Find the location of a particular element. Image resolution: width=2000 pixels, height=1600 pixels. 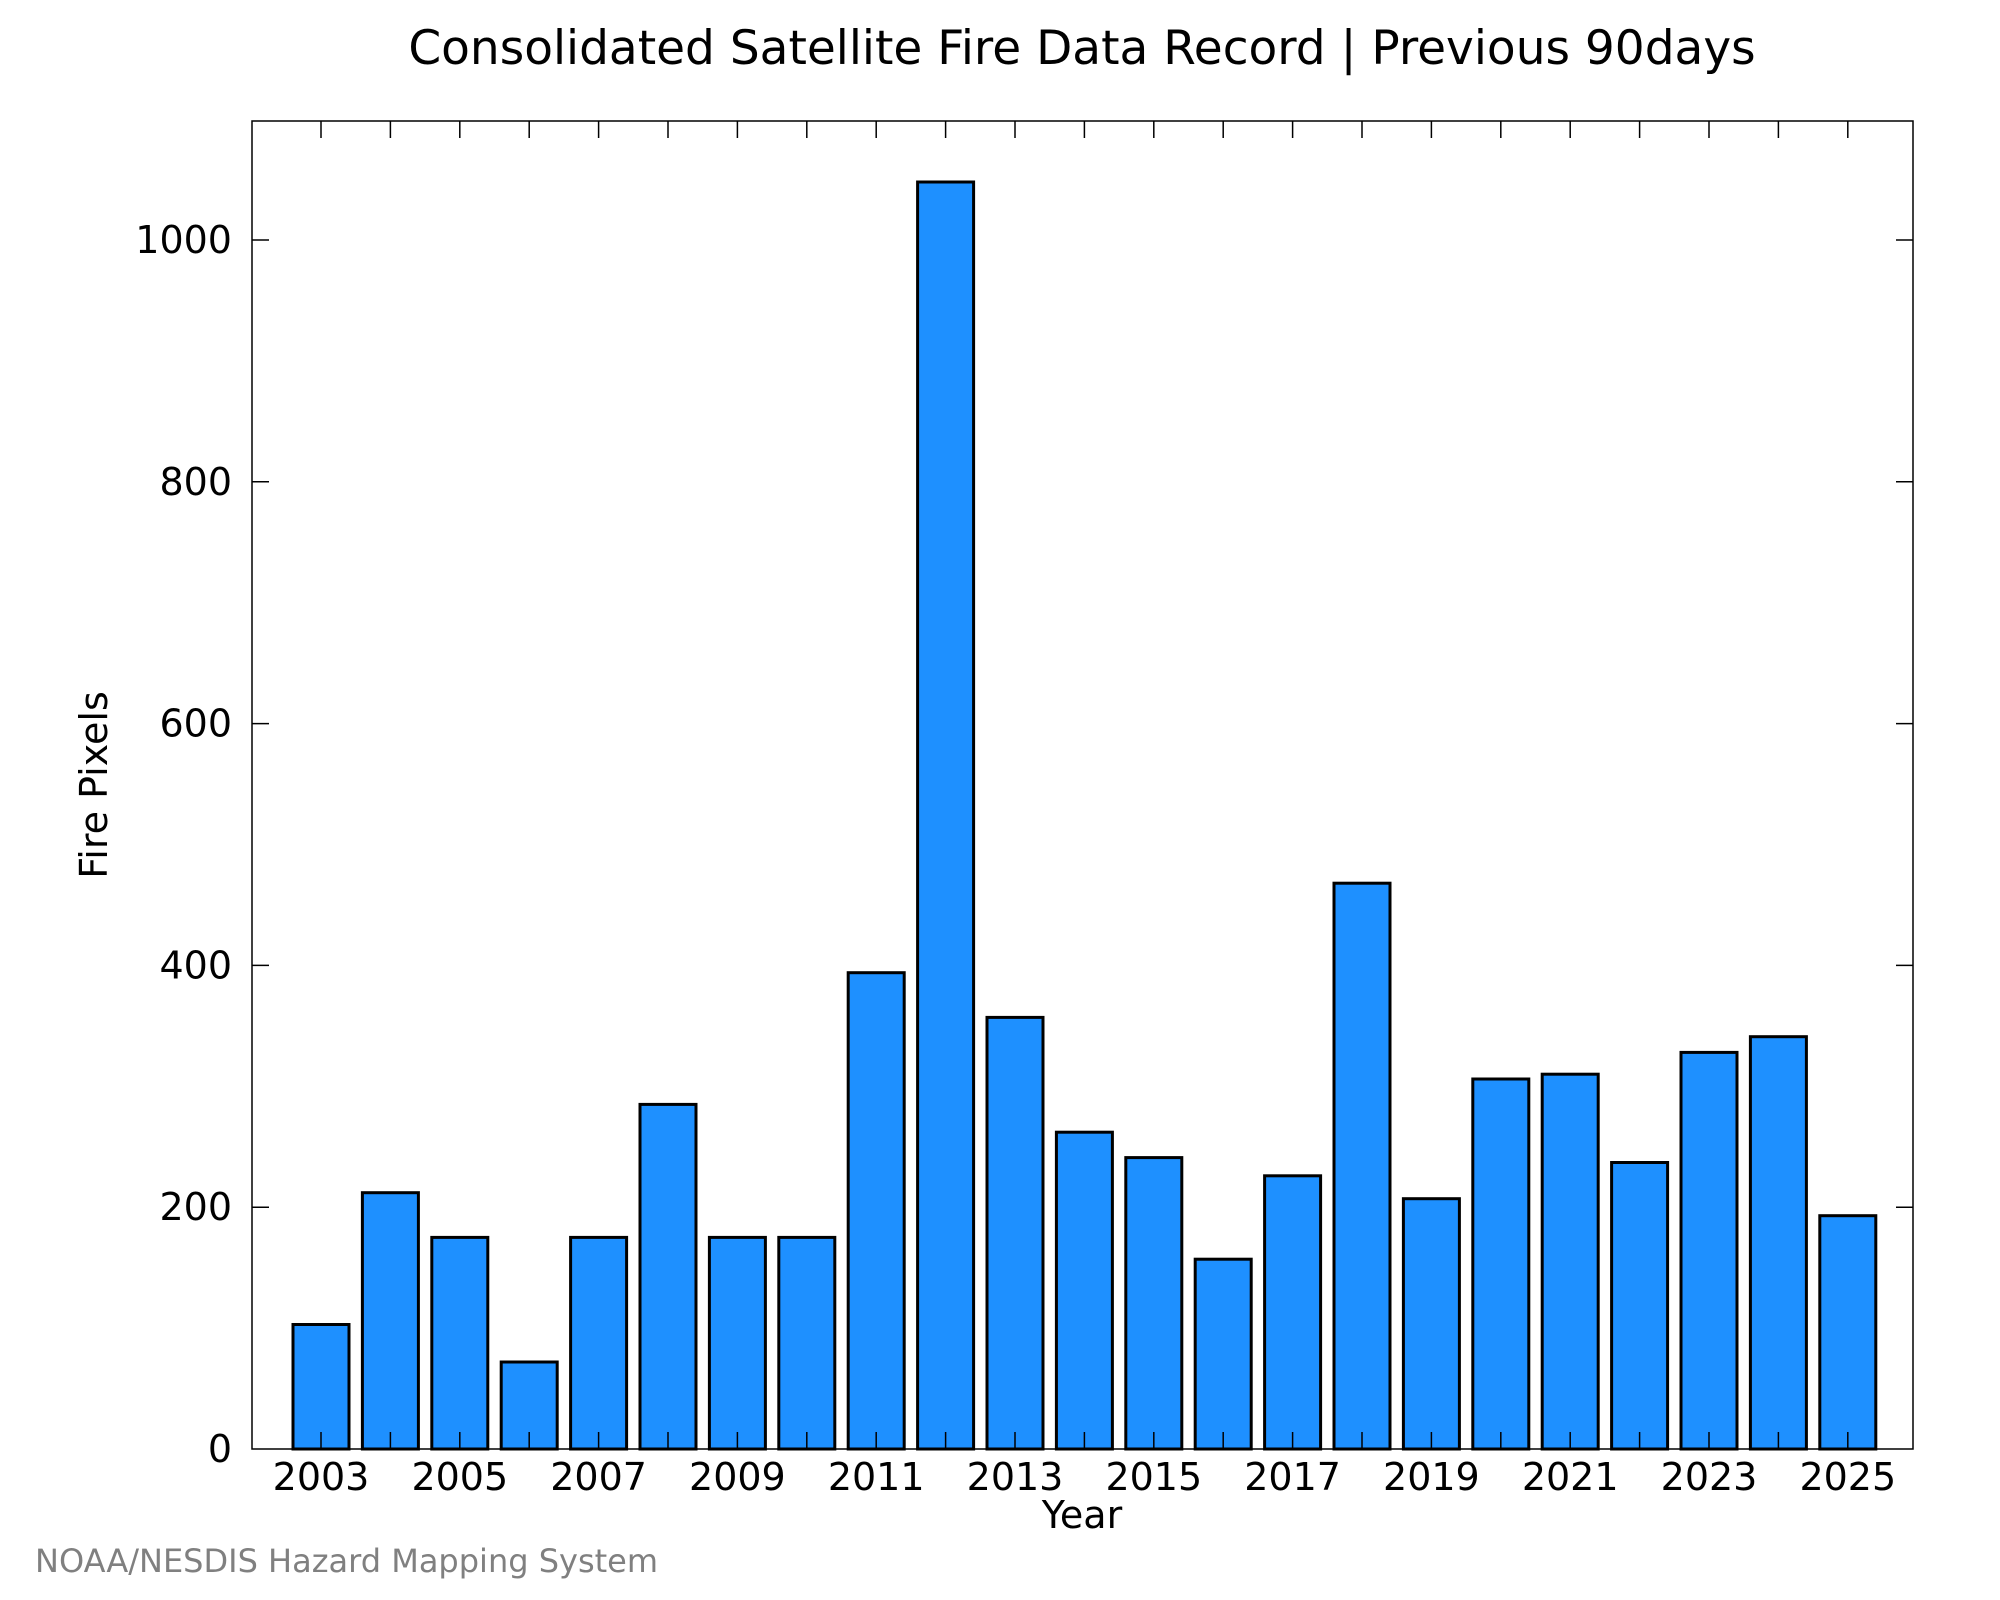

bar-2013 is located at coordinates (1015, 1233).